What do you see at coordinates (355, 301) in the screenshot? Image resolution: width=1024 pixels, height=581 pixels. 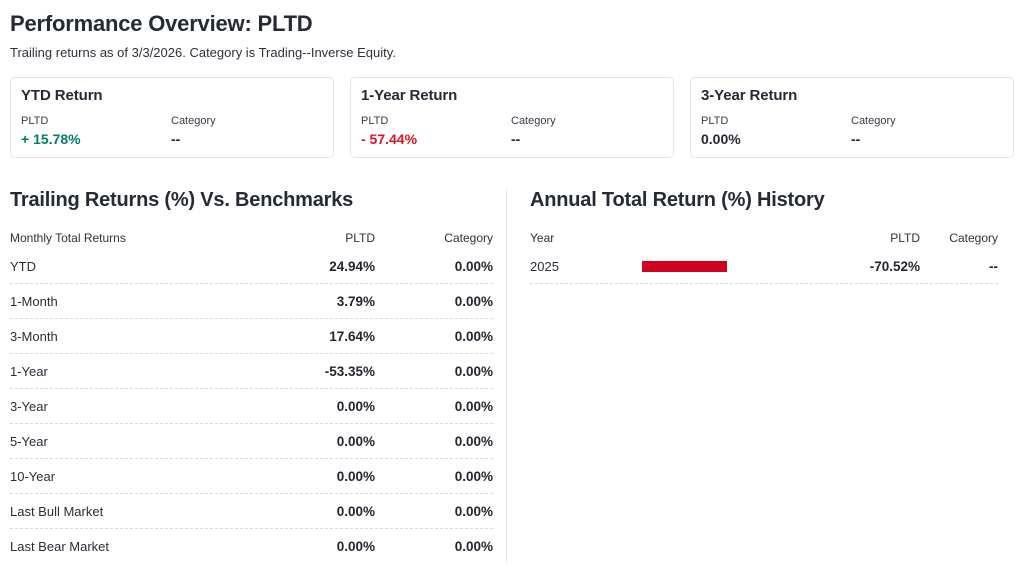 I see `pltd-return-value: 3.79%` at bounding box center [355, 301].